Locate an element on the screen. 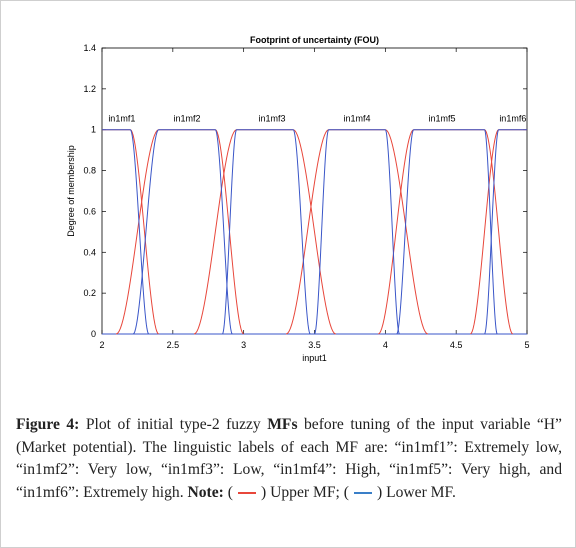 The image size is (576, 548). upper-mf-swatch is located at coordinates (247, 493).